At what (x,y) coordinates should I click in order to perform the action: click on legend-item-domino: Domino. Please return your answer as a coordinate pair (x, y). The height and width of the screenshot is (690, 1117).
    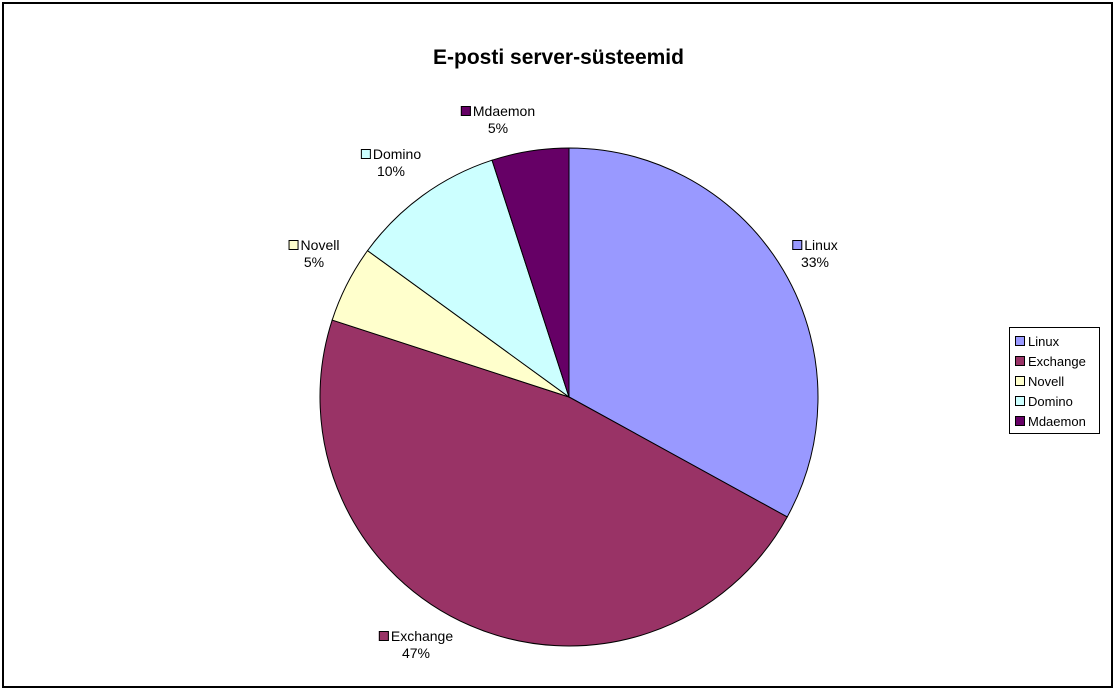
    Looking at the image, I should click on (1057, 402).